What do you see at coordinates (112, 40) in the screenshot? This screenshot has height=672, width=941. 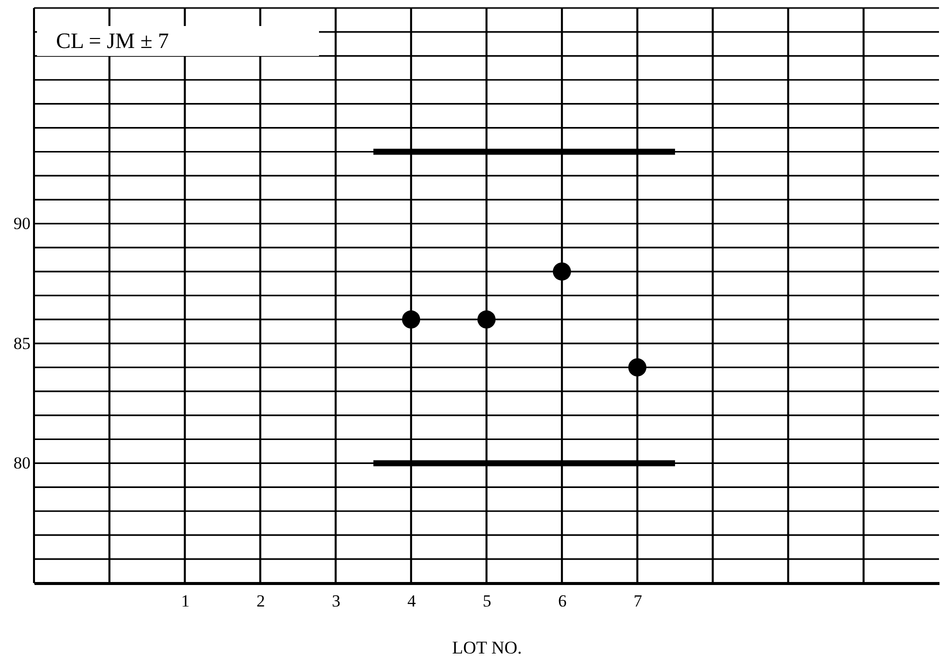 I see `annotation: CL = JM ± 7` at bounding box center [112, 40].